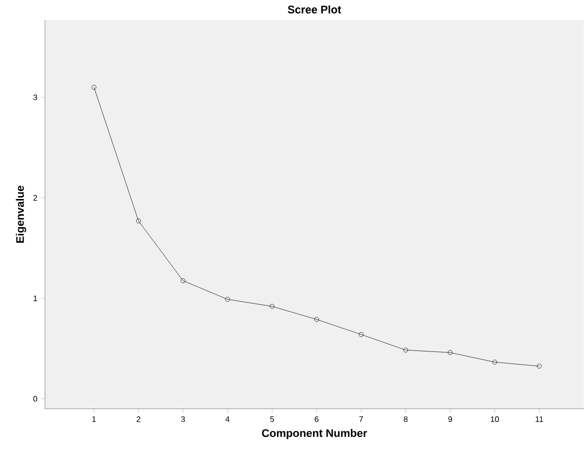 The image size is (584, 466). What do you see at coordinates (315, 434) in the screenshot?
I see `x-axis-title: Component Number` at bounding box center [315, 434].